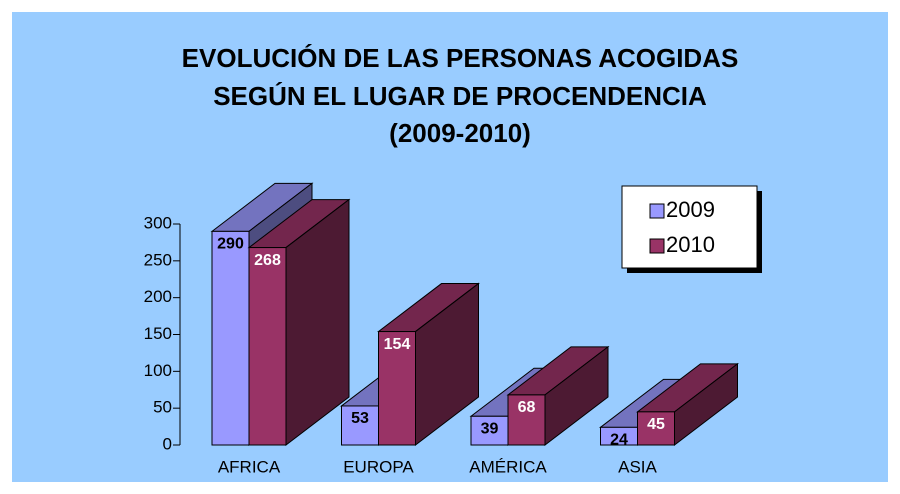 This screenshot has height=494, width=900. I want to click on y-tick-label: 200, so click(158, 296).